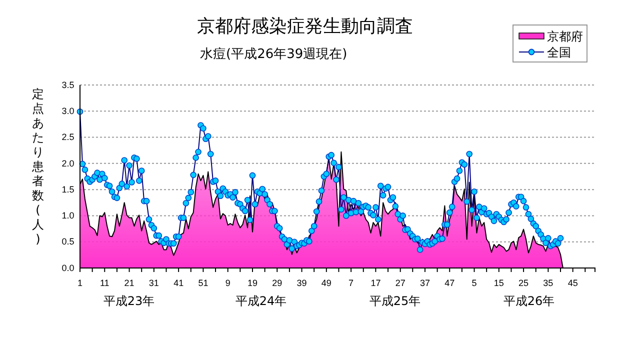 The height and width of the screenshot is (347, 631). I want to click on y-tick-label: 0.0, so click(68, 267).